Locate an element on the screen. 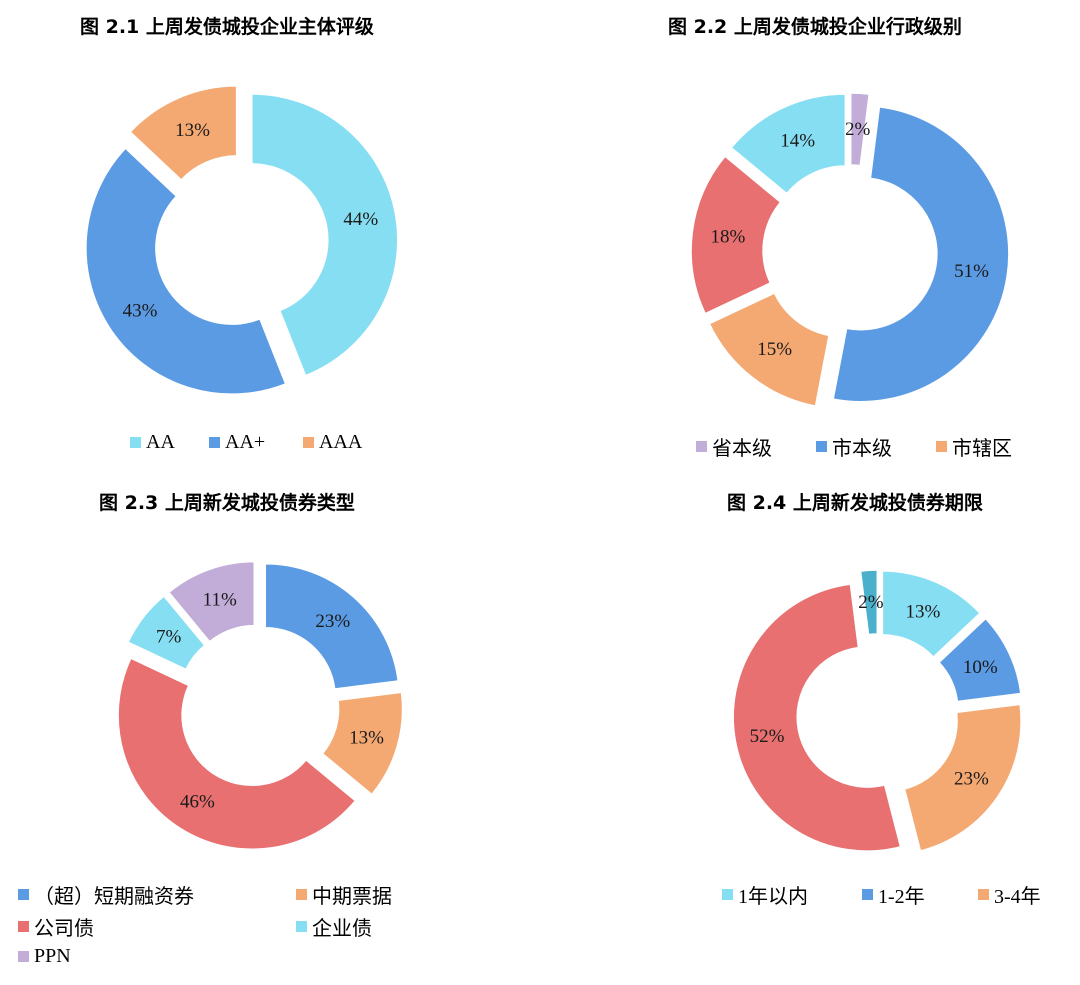  legend-item: AA+ is located at coordinates (237, 442).